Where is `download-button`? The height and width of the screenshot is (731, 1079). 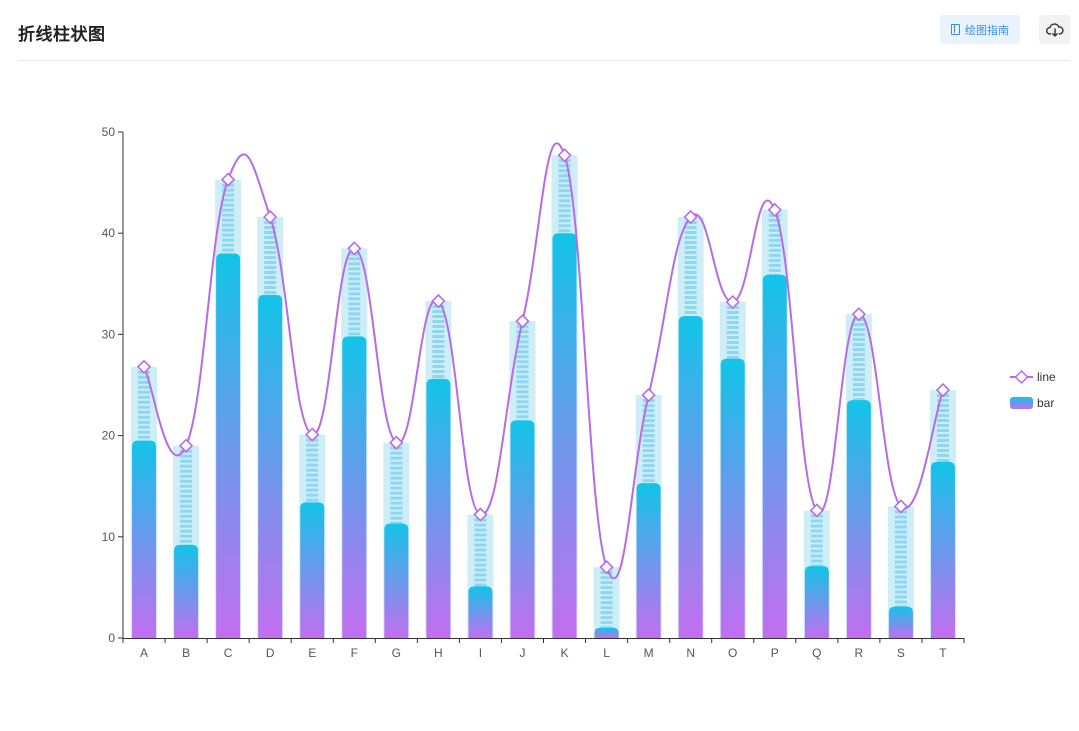
download-button is located at coordinates (1054, 29).